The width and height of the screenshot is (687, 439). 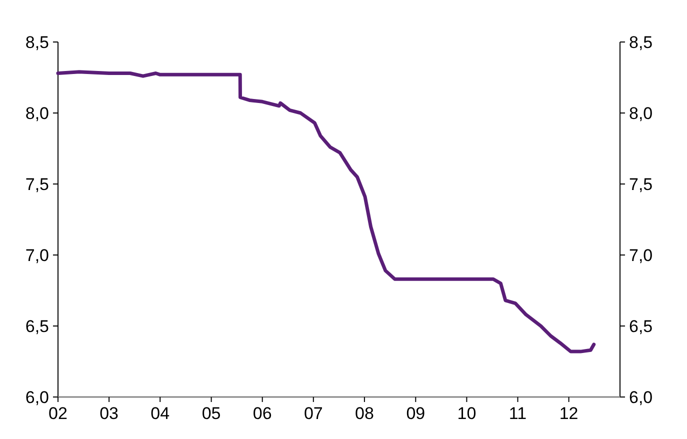 What do you see at coordinates (37, 397) in the screenshot?
I see `y-tick-label: 6,0` at bounding box center [37, 397].